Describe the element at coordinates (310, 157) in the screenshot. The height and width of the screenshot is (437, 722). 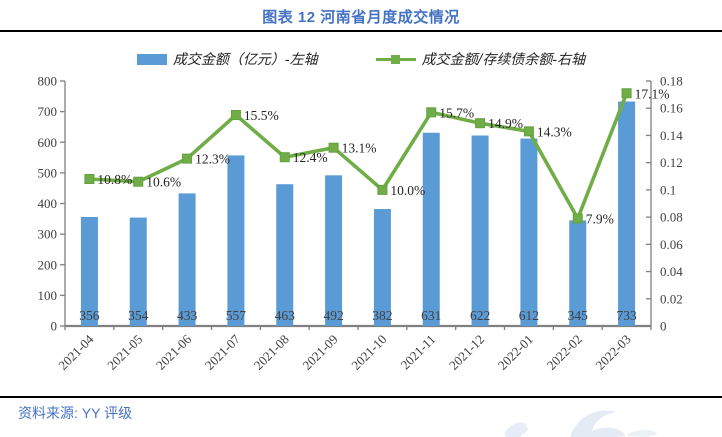
I see `line-value-label: 12.4%` at that location.